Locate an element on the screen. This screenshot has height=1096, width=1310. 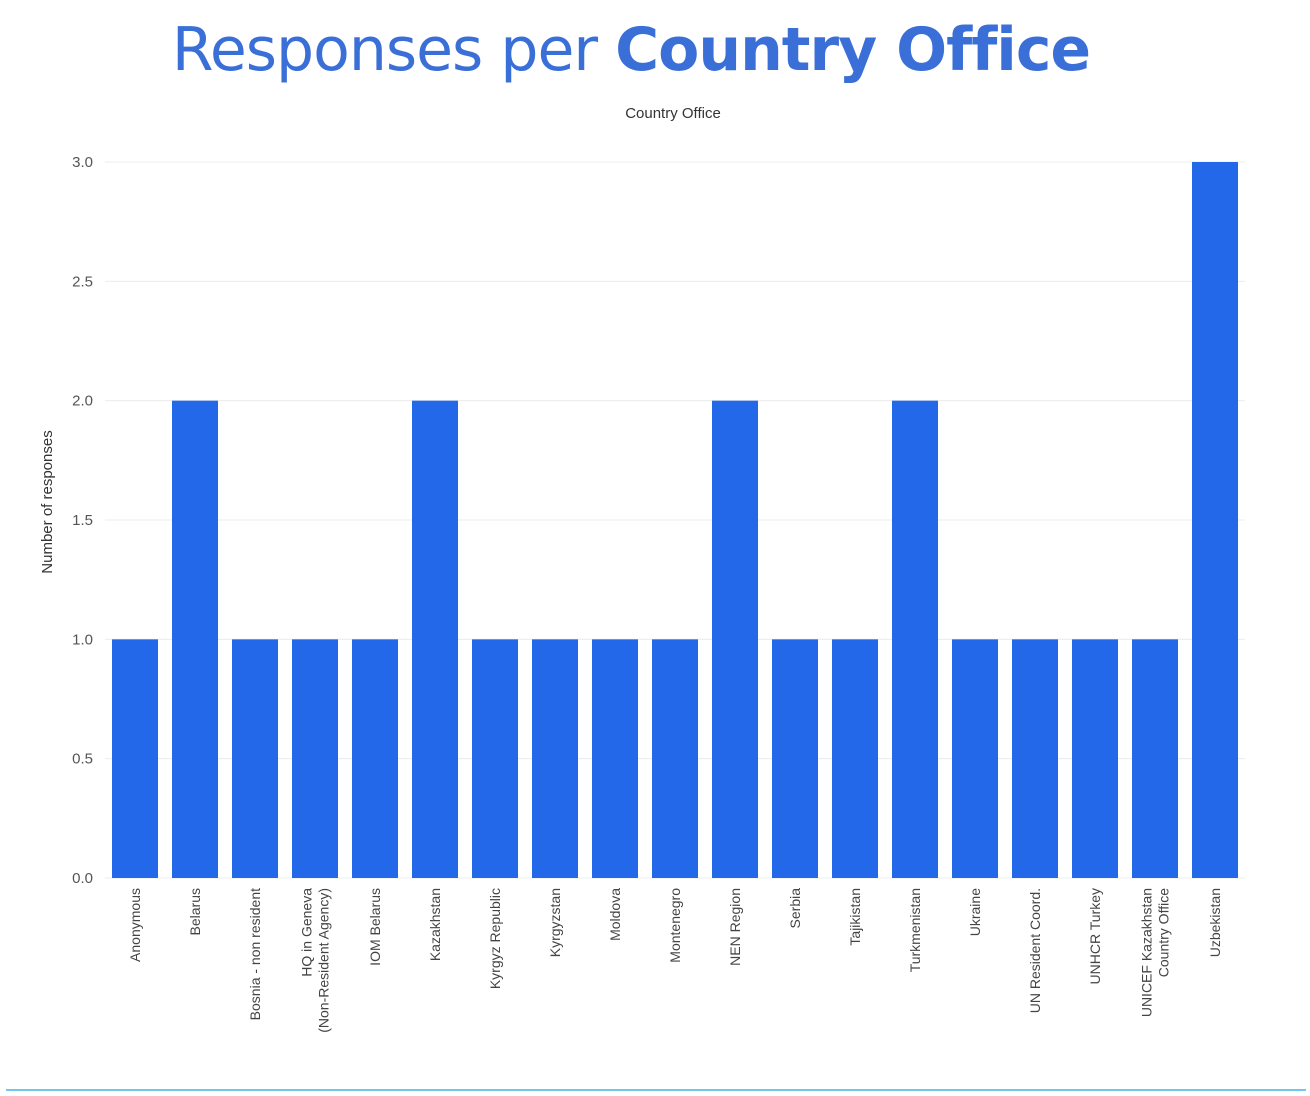
x-category-label: Uzbekistan is located at coordinates (1215, 922).